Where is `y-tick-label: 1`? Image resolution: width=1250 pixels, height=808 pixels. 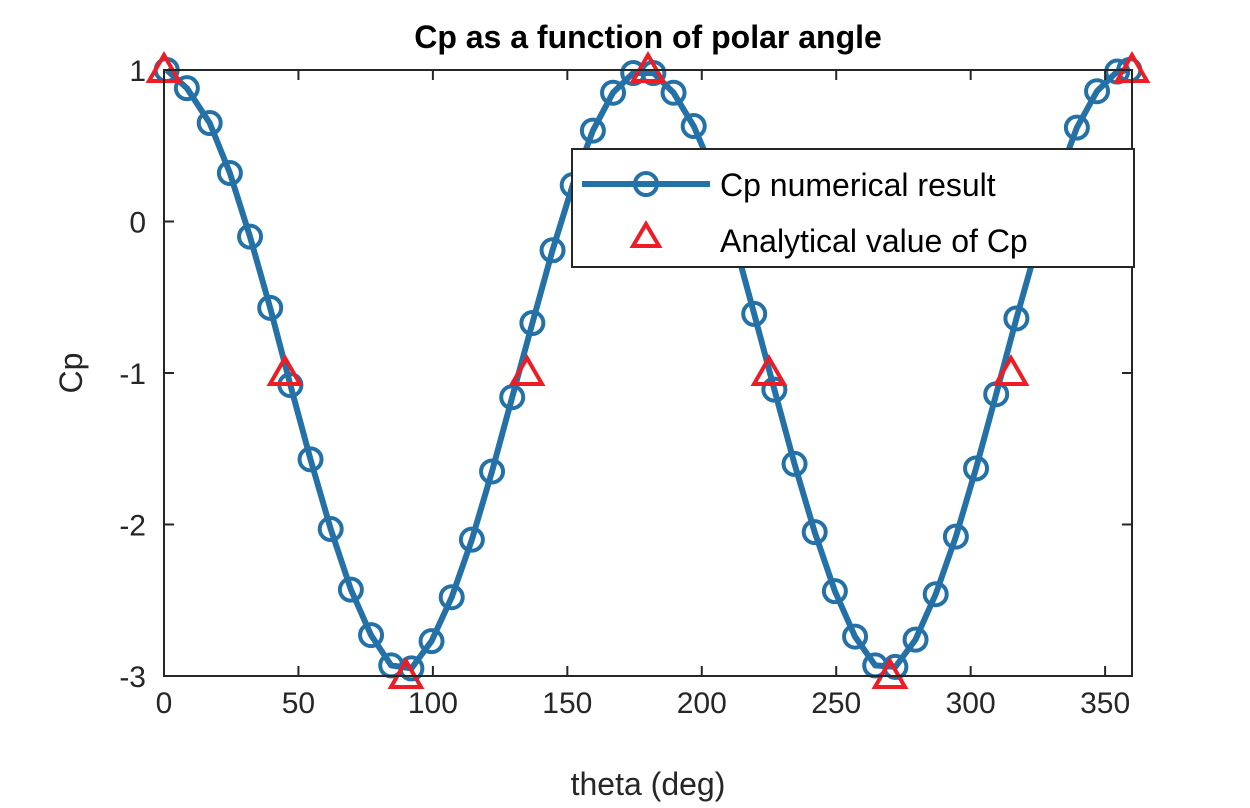 y-tick-label: 1 is located at coordinates (137, 71).